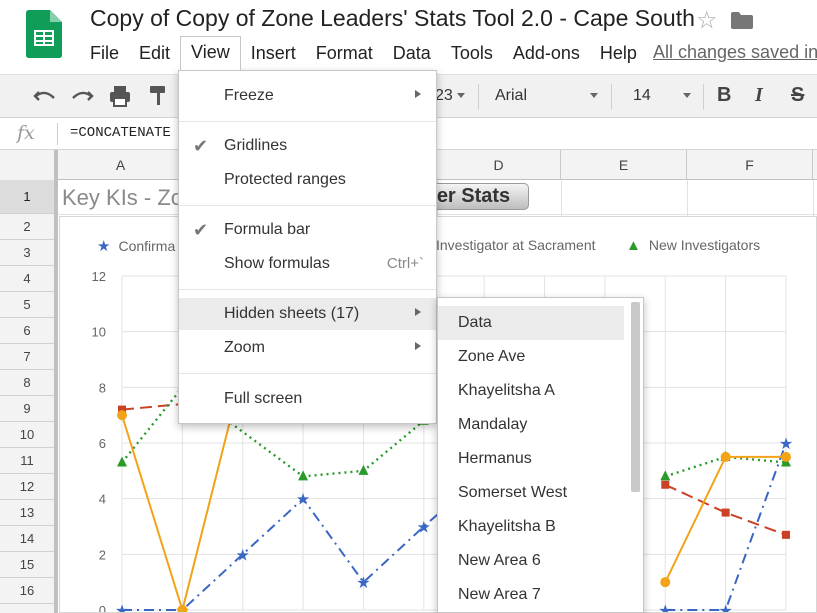 The width and height of the screenshot is (817, 613). I want to click on redo-icon, so click(82, 96).